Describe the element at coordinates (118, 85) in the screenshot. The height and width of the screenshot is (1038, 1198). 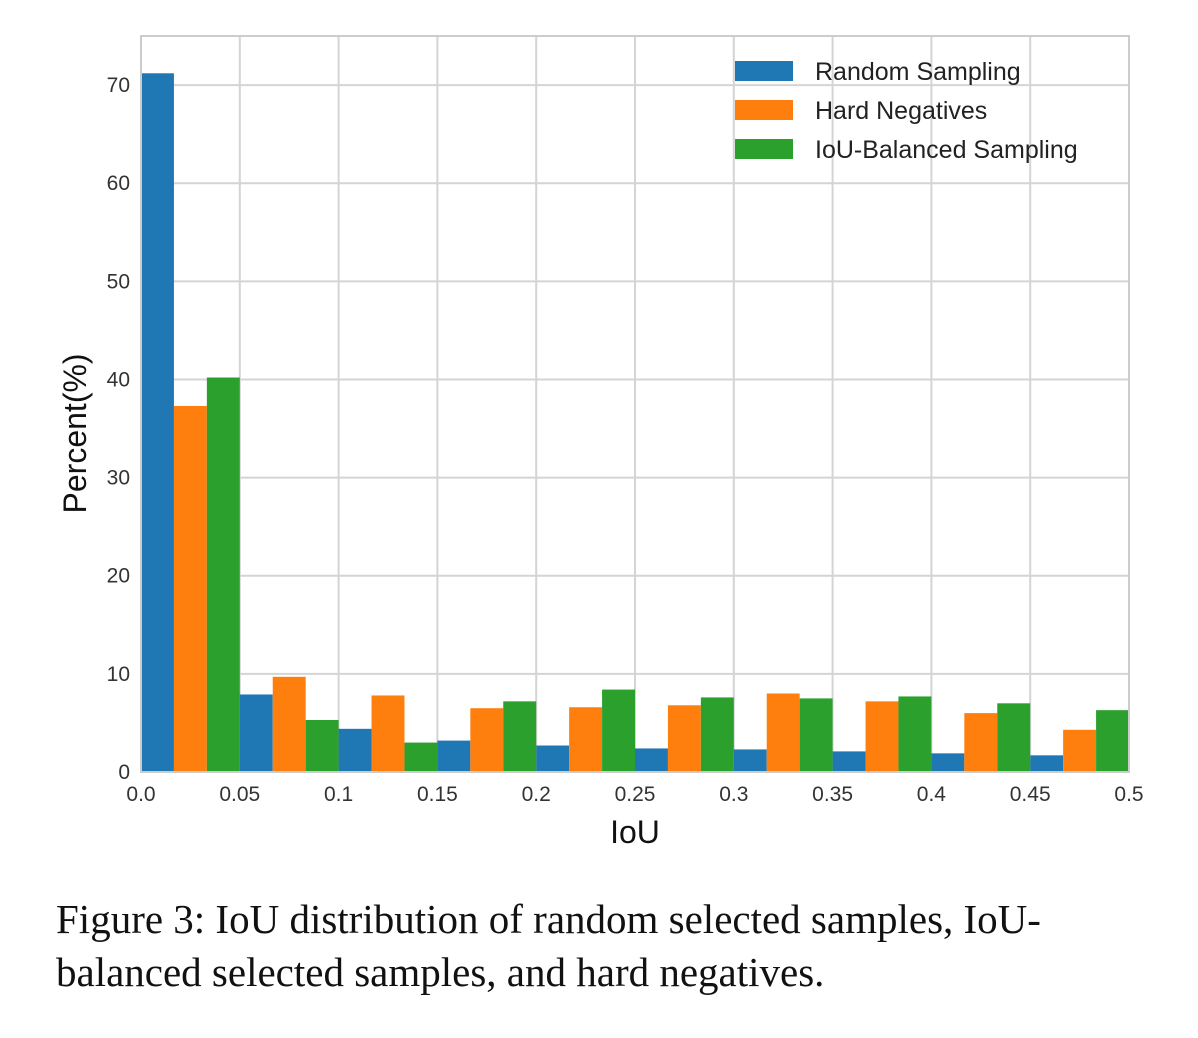
I see `y-tick-label: 70` at that location.